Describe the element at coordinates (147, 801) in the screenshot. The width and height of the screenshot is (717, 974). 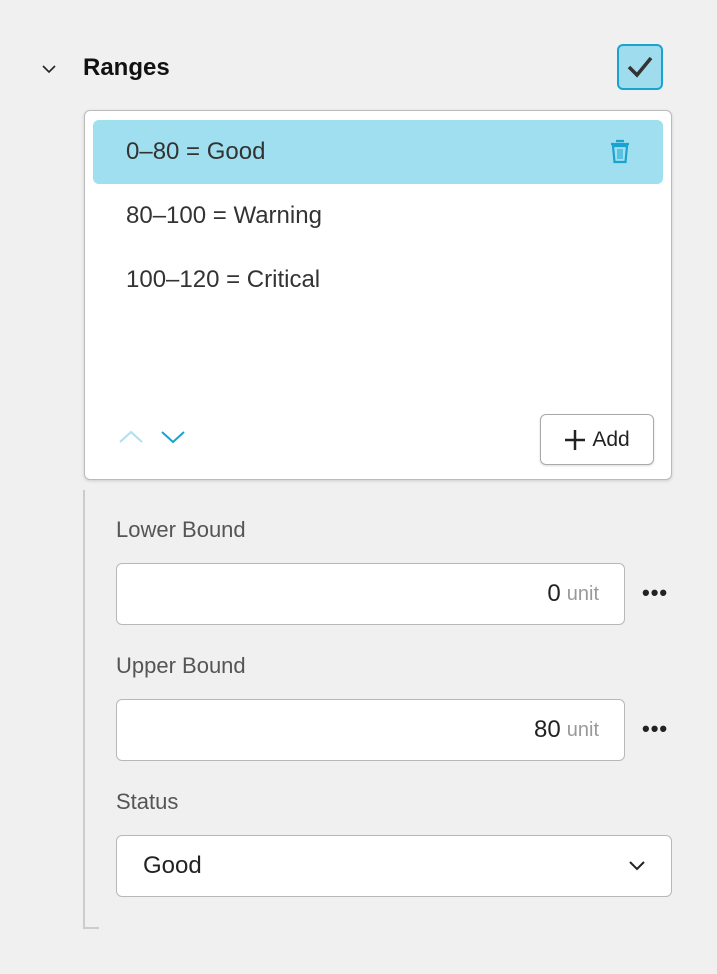
I see `status-label: Status` at that location.